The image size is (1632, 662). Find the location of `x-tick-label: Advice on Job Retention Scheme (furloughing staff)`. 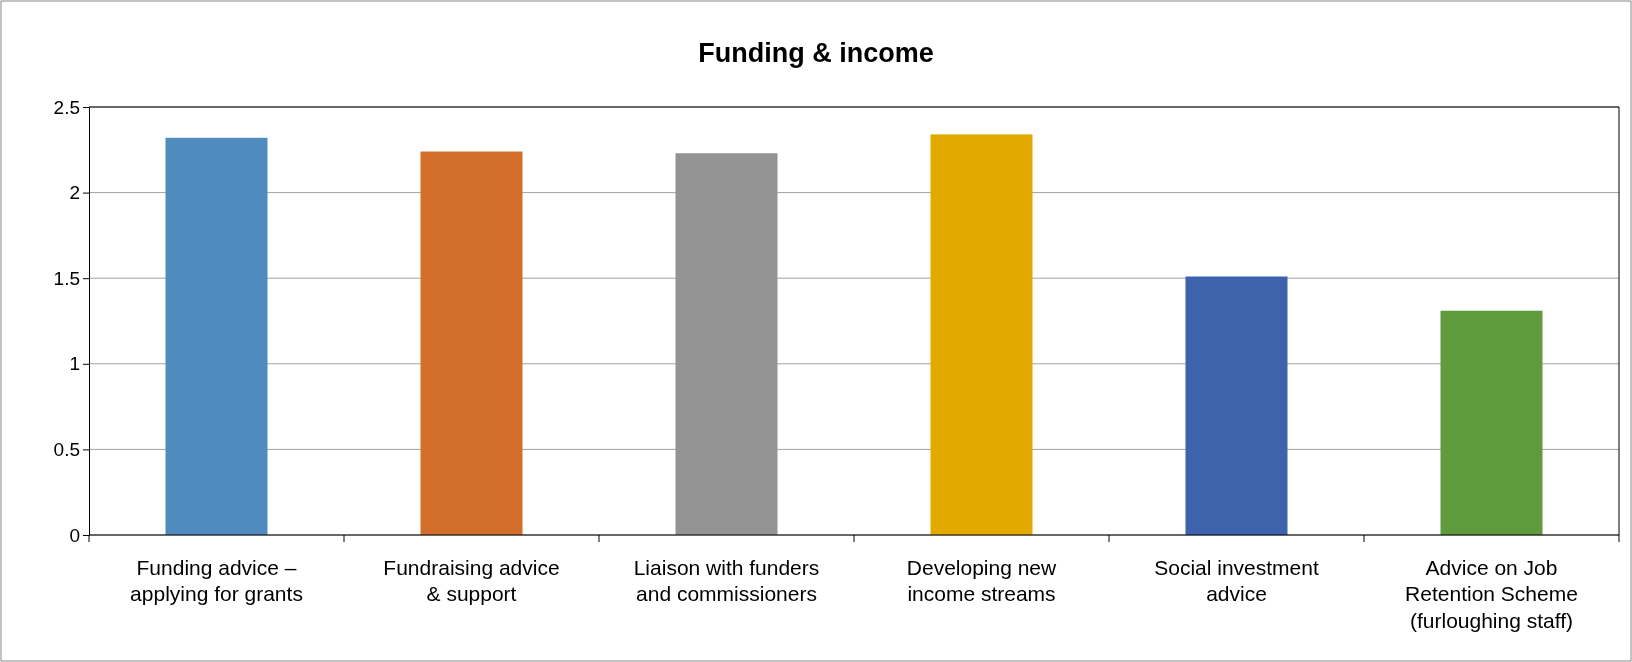

x-tick-label: Advice on Job Retention Scheme (furloughing staff) is located at coordinates (1491, 594).